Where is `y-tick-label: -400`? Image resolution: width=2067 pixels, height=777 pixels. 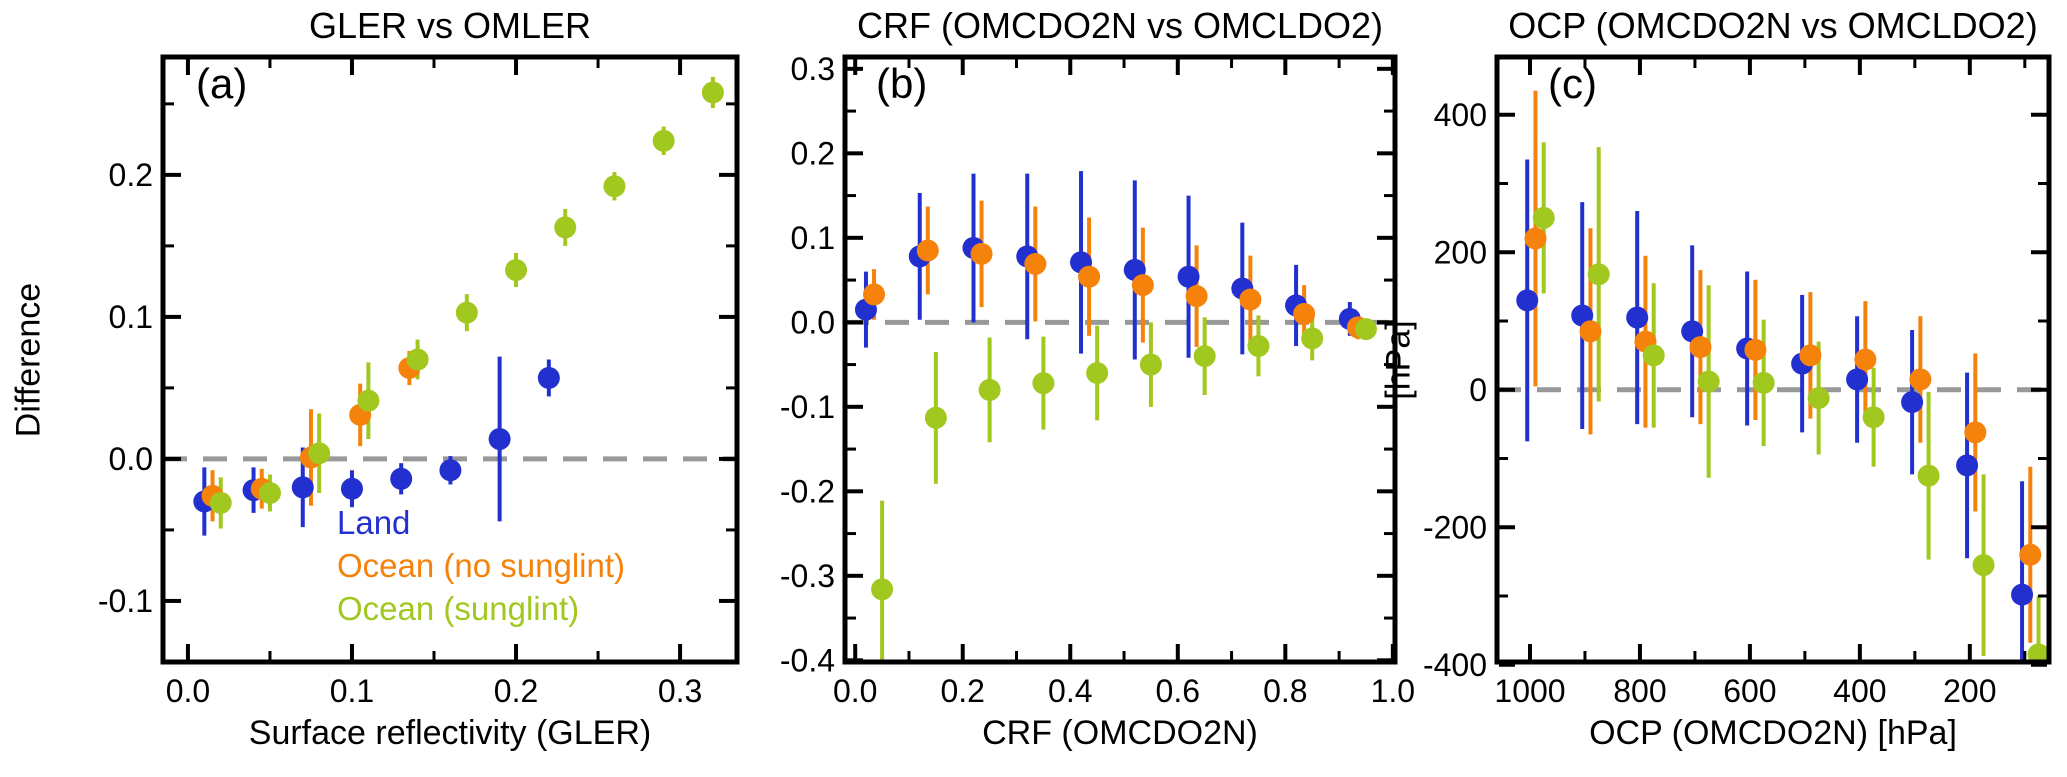
y-tick-label: -400 is located at coordinates (1455, 665).